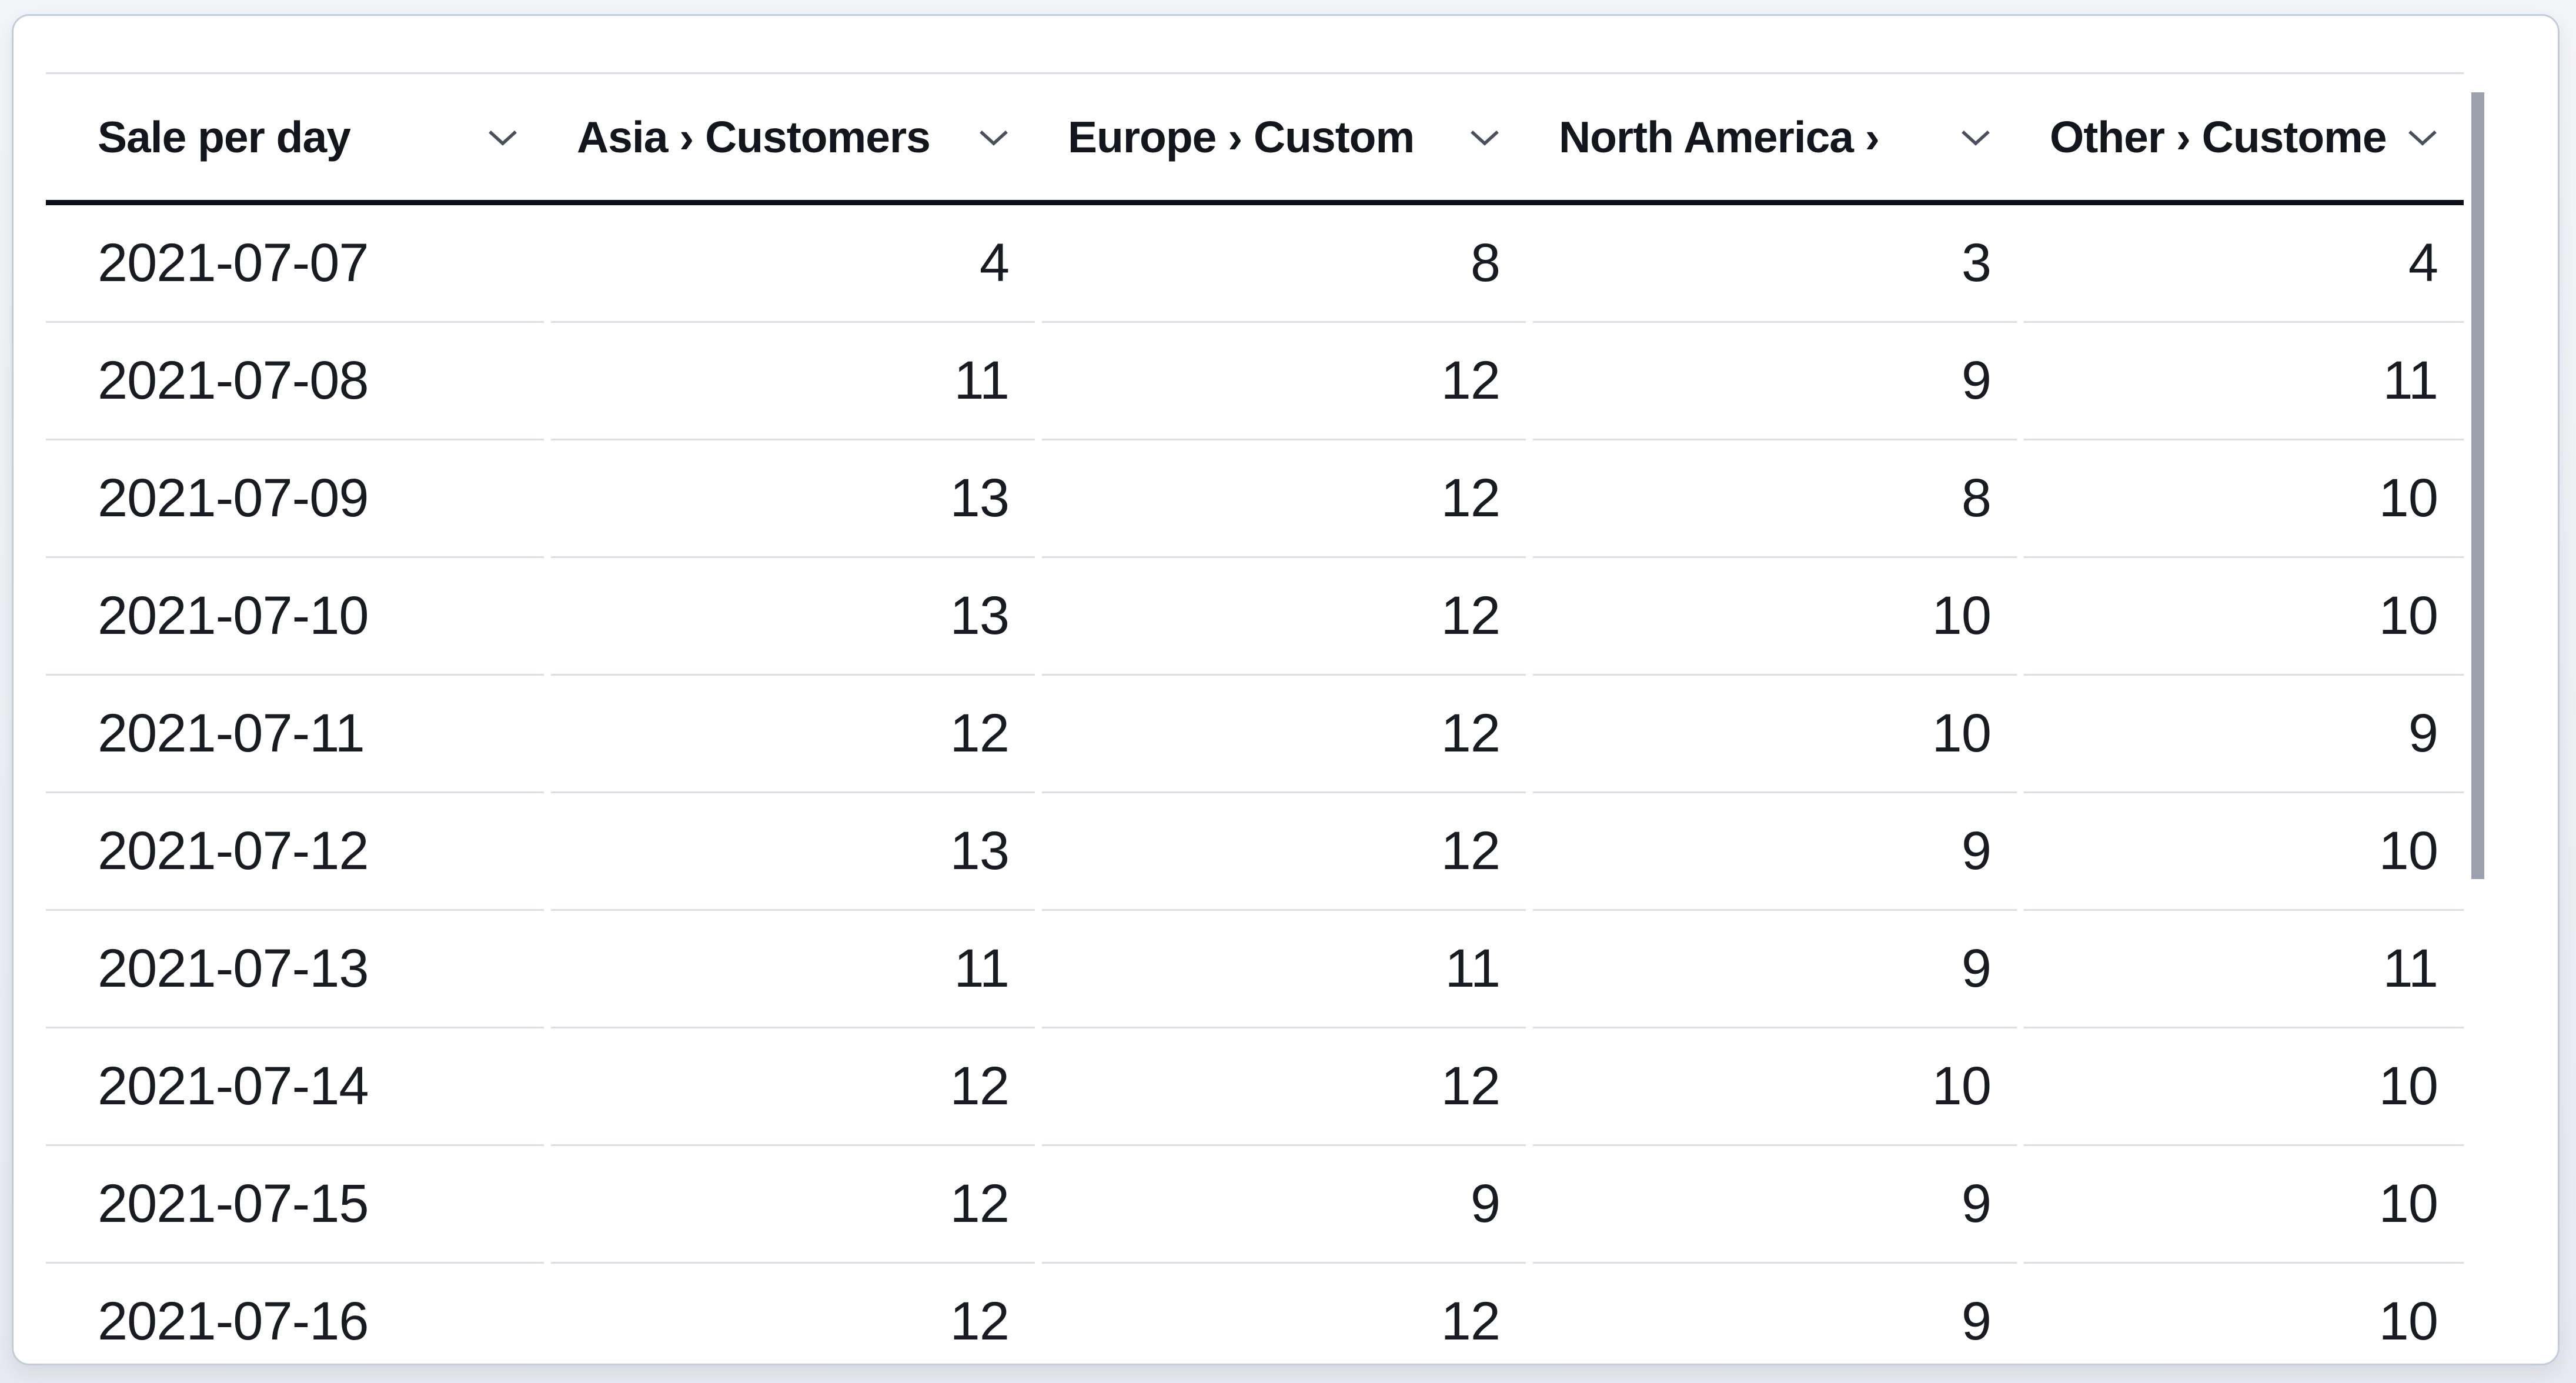  I want to click on cell-date: 2021-07-14, so click(295, 1087).